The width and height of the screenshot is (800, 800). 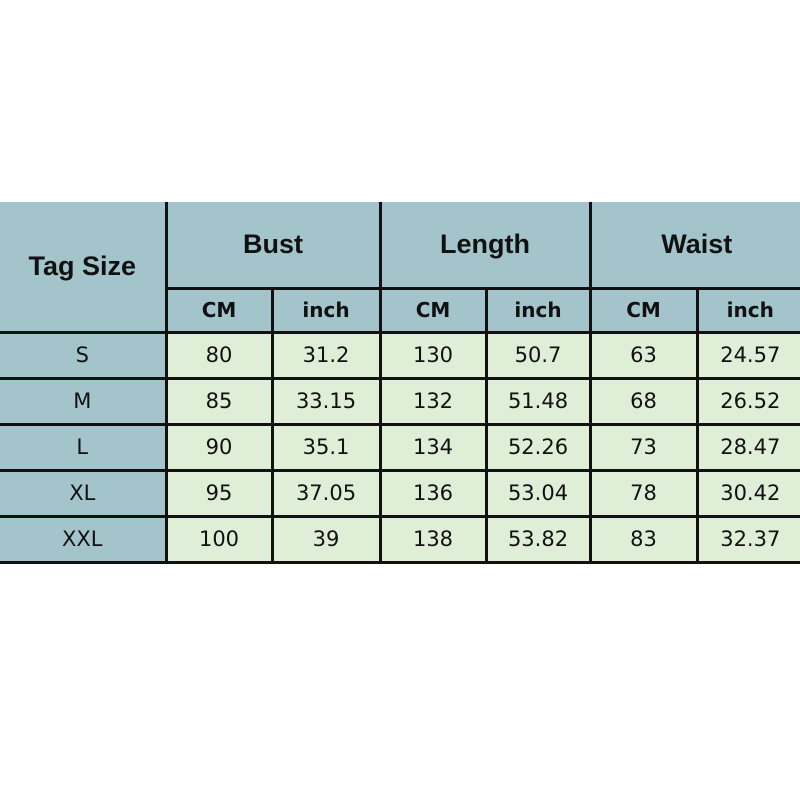 What do you see at coordinates (273, 246) in the screenshot?
I see `bust-header: Bust` at bounding box center [273, 246].